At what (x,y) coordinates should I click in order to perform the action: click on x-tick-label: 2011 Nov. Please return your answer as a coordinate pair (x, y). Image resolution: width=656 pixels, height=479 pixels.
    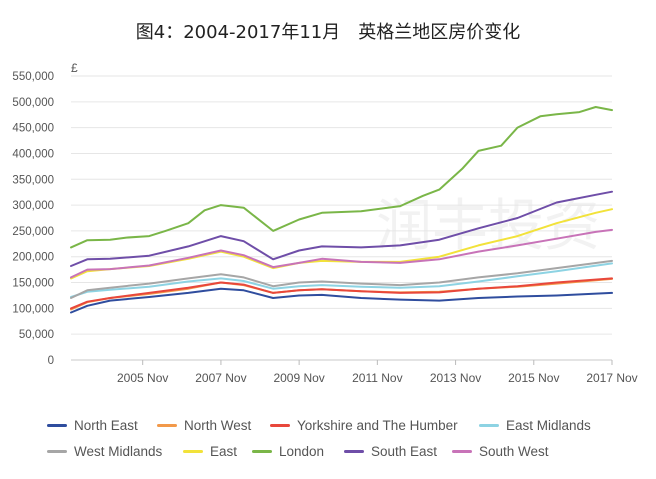
    Looking at the image, I should click on (377, 378).